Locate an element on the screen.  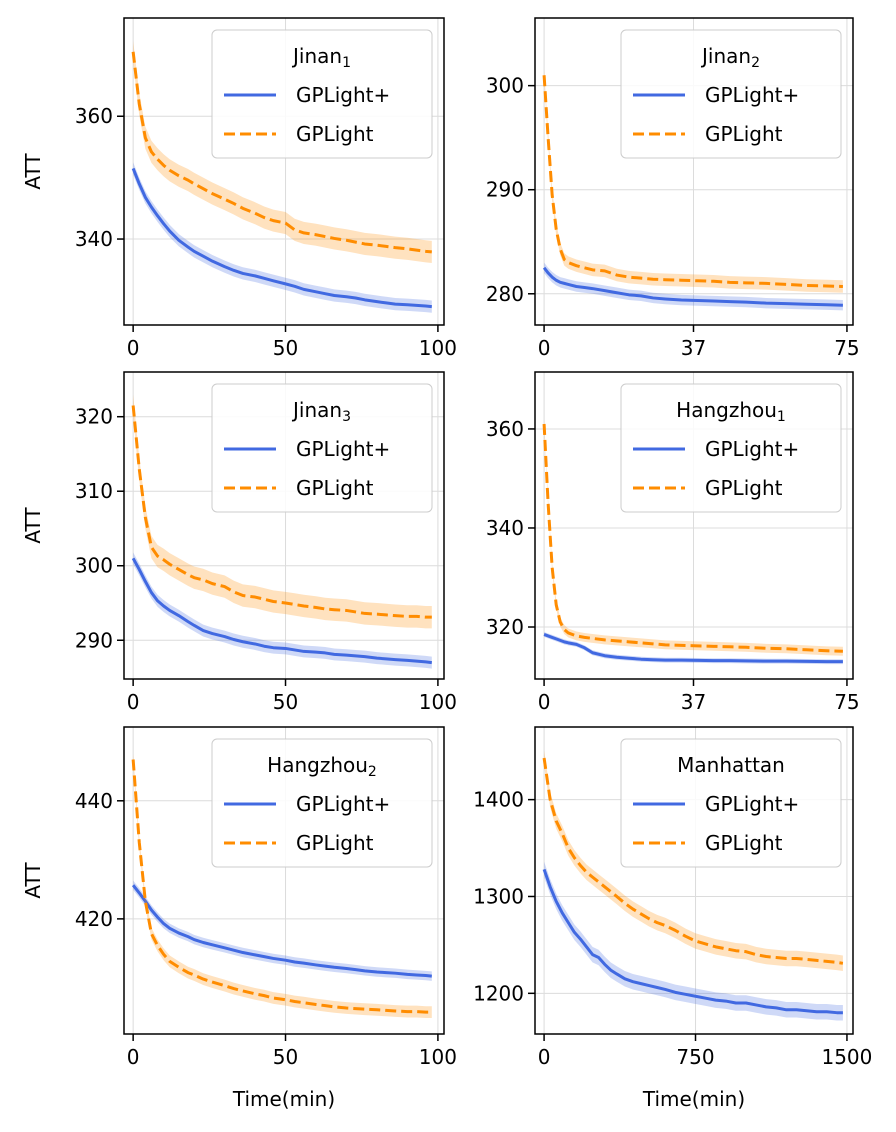
legend: Hangzhou2 GPLight+ GPLight is located at coordinates (322, 803).